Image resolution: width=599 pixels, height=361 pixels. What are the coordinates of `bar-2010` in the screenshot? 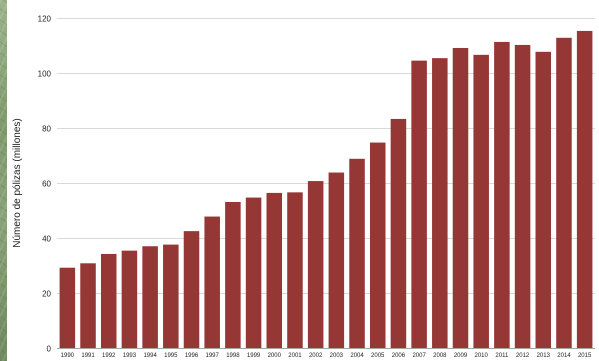 It's located at (481, 201).